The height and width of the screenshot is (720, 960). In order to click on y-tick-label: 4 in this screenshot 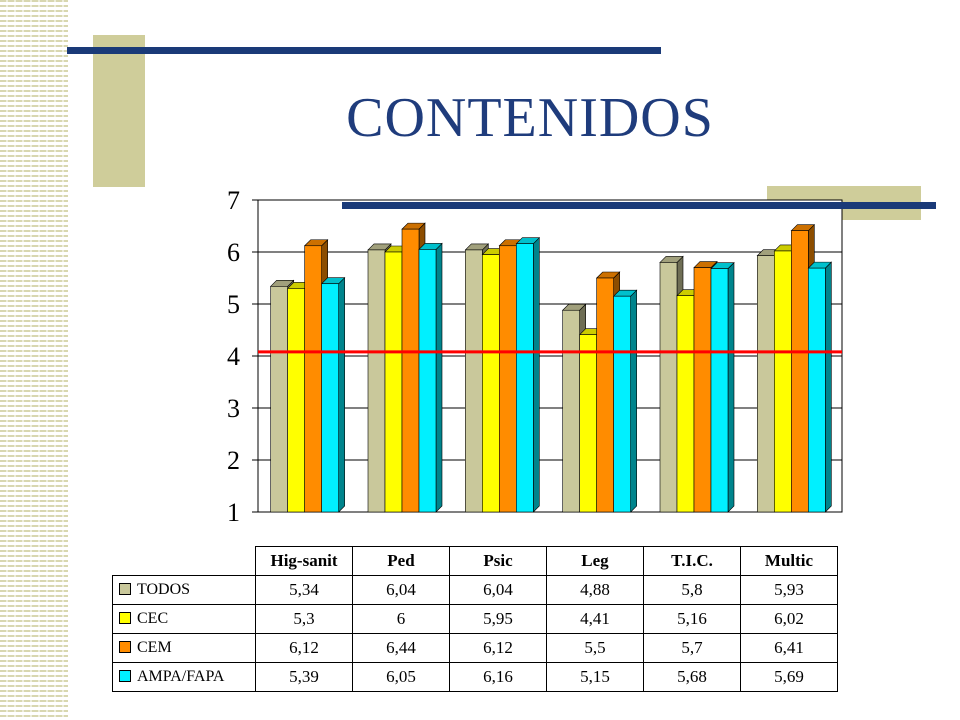, I will do `click(233, 356)`.